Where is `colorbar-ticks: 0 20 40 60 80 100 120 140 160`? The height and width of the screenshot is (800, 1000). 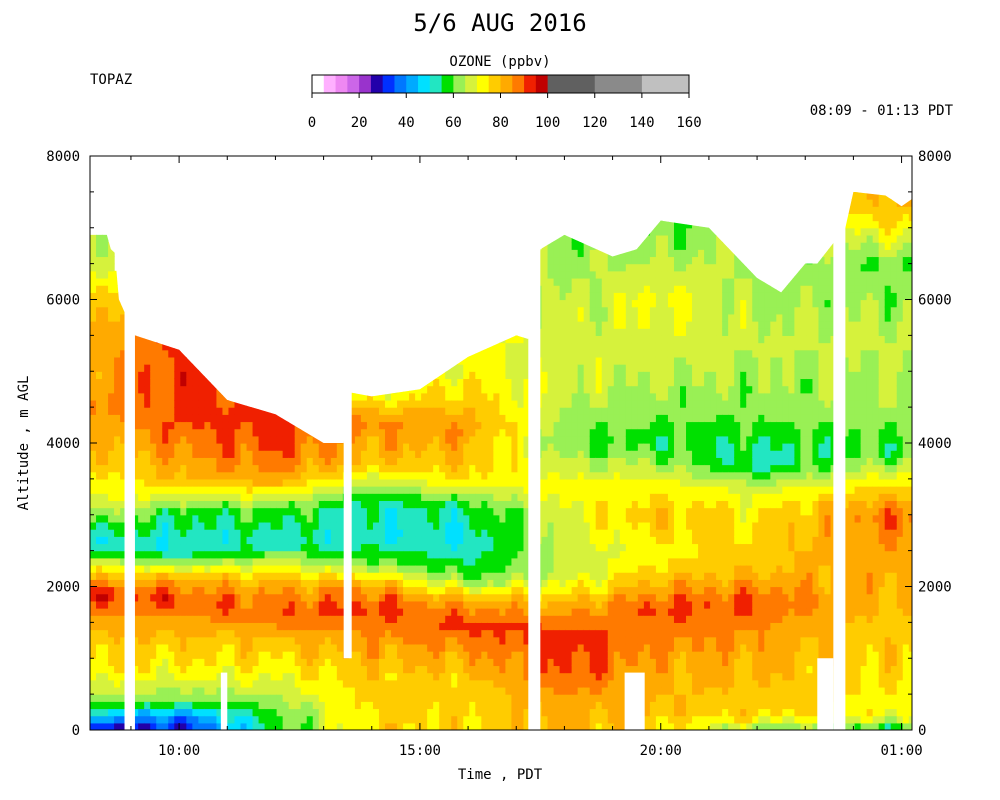
colorbar-ticks: 0 20 40 60 80 100 120 140 160 is located at coordinates (505, 112).